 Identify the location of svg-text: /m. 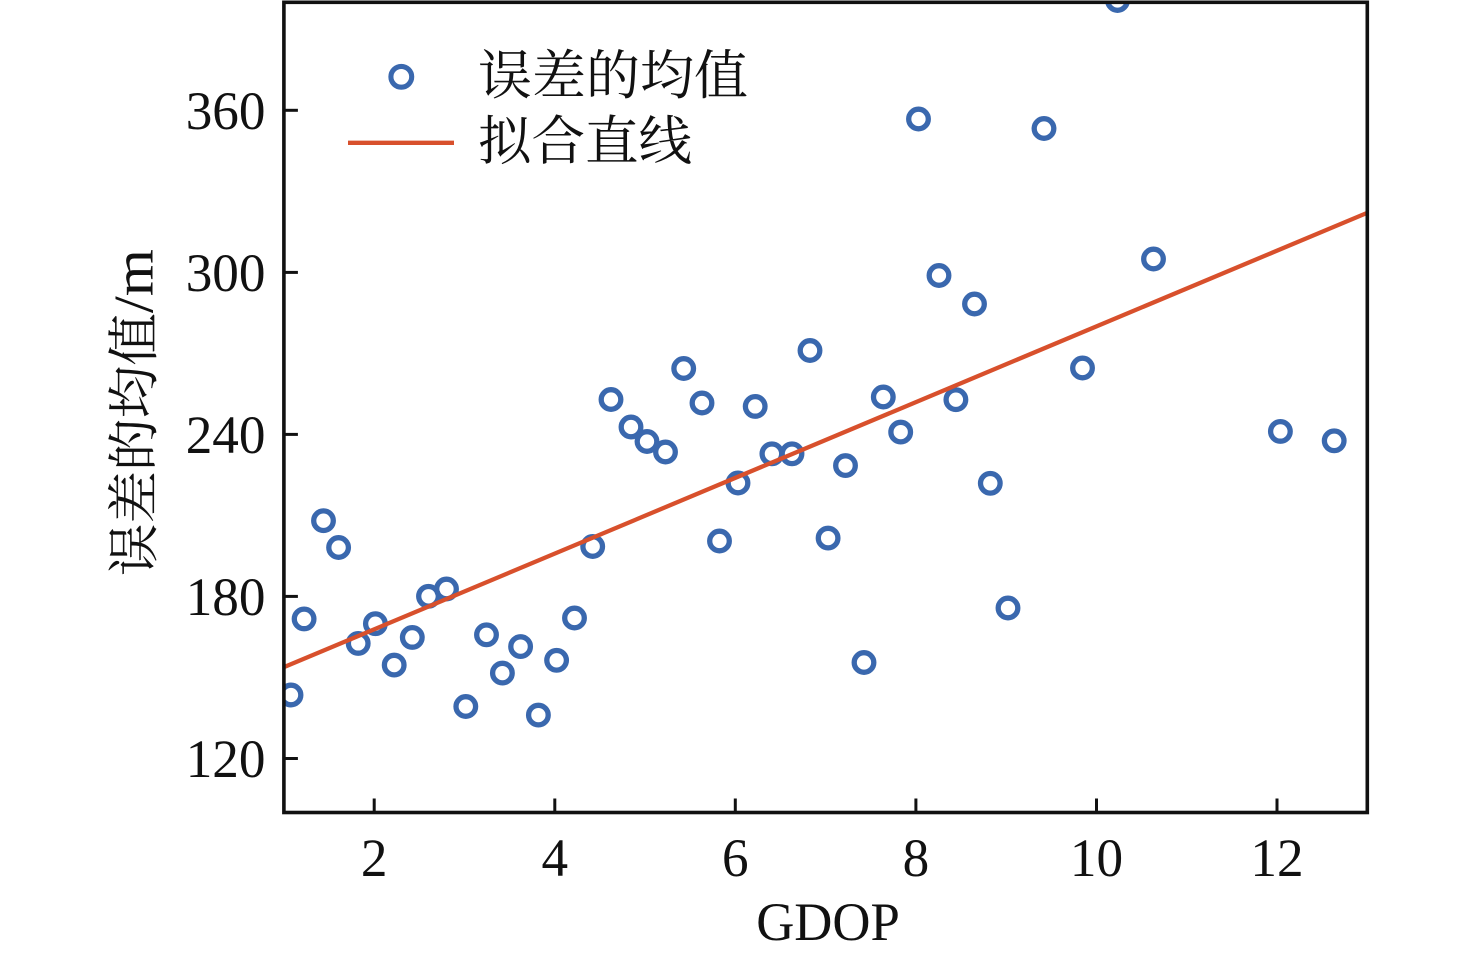
(134, 281).